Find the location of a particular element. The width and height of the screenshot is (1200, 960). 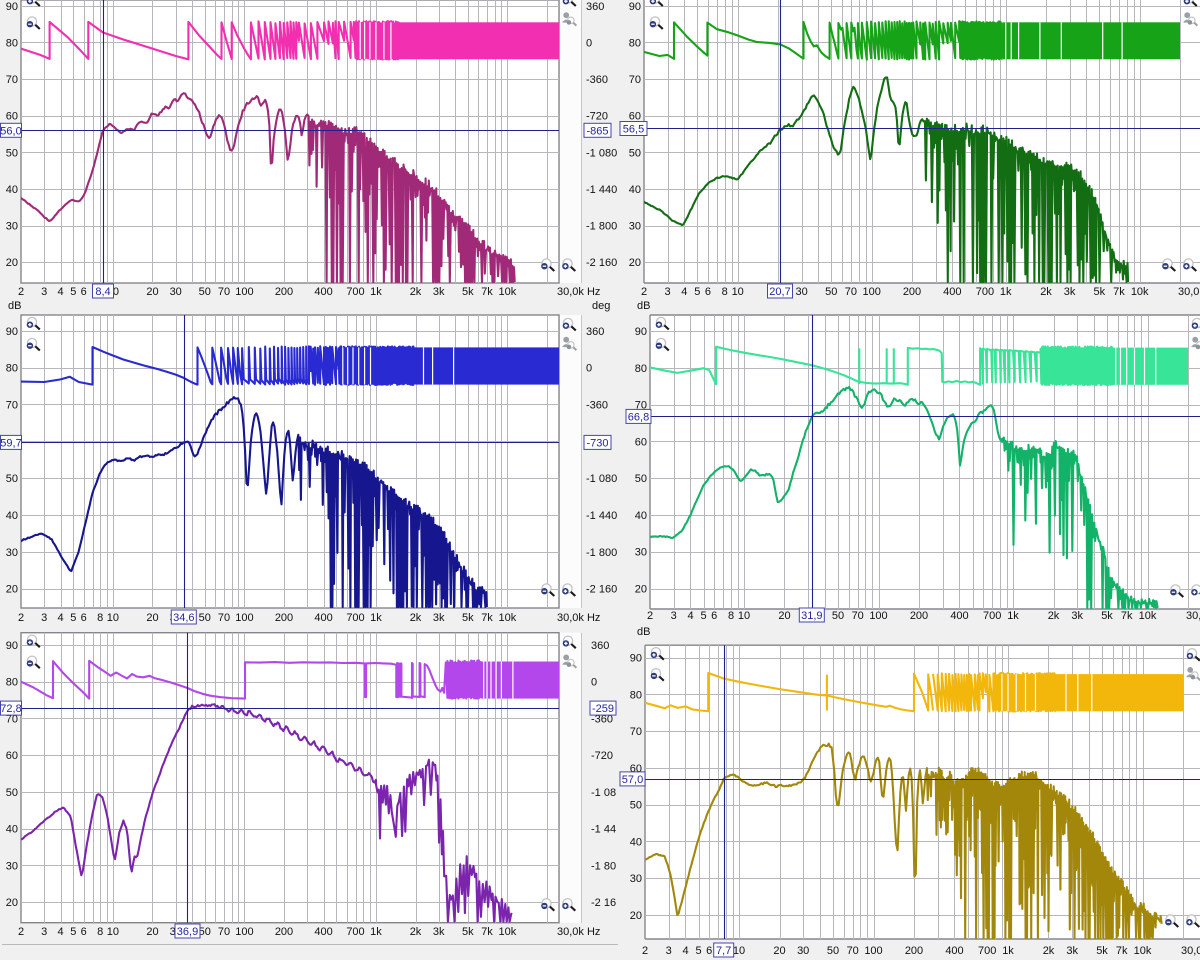

svg-text: 0 is located at coordinates (589, 369).